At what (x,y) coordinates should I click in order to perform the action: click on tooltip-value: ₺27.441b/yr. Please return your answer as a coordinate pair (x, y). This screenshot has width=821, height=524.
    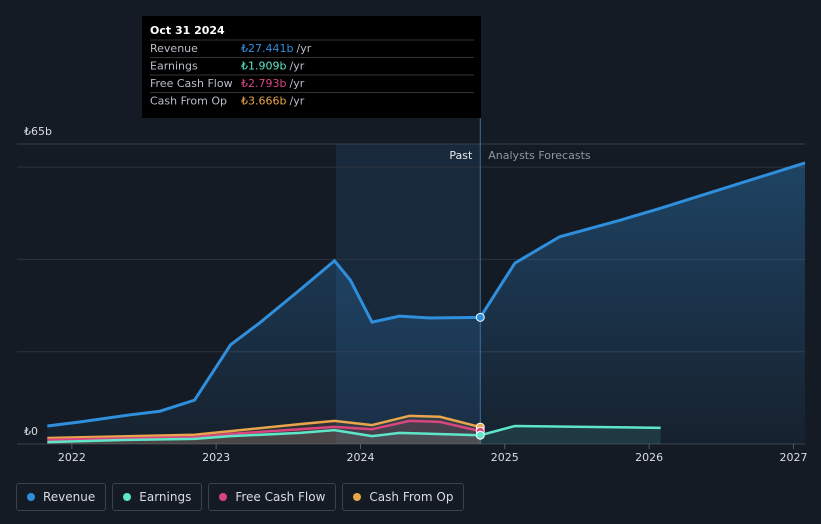
    Looking at the image, I should click on (276, 48).